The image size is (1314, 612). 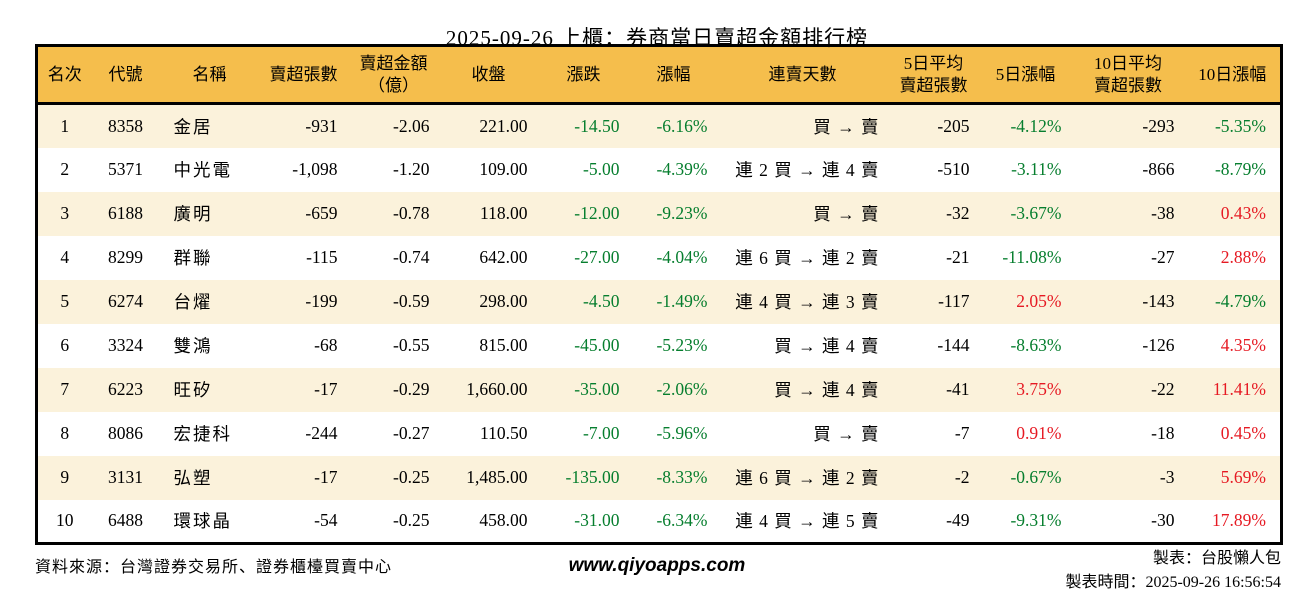 I want to click on cell-code: 8299, so click(x=125, y=257).